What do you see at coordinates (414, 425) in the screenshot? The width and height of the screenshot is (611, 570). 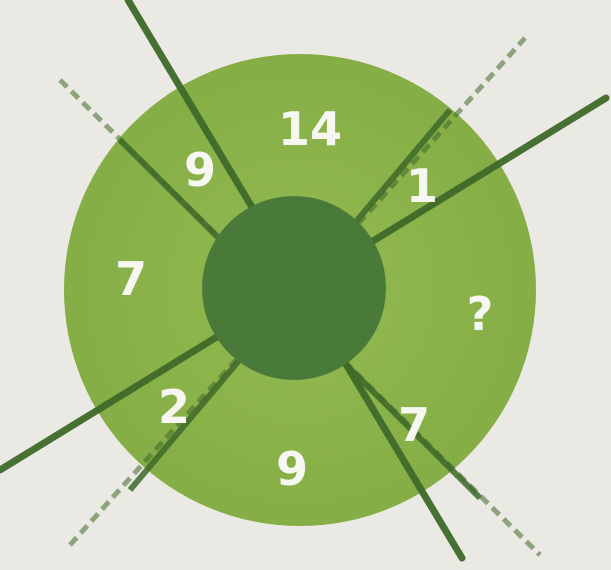 I see `segment-bottom-right-number: 7` at bounding box center [414, 425].